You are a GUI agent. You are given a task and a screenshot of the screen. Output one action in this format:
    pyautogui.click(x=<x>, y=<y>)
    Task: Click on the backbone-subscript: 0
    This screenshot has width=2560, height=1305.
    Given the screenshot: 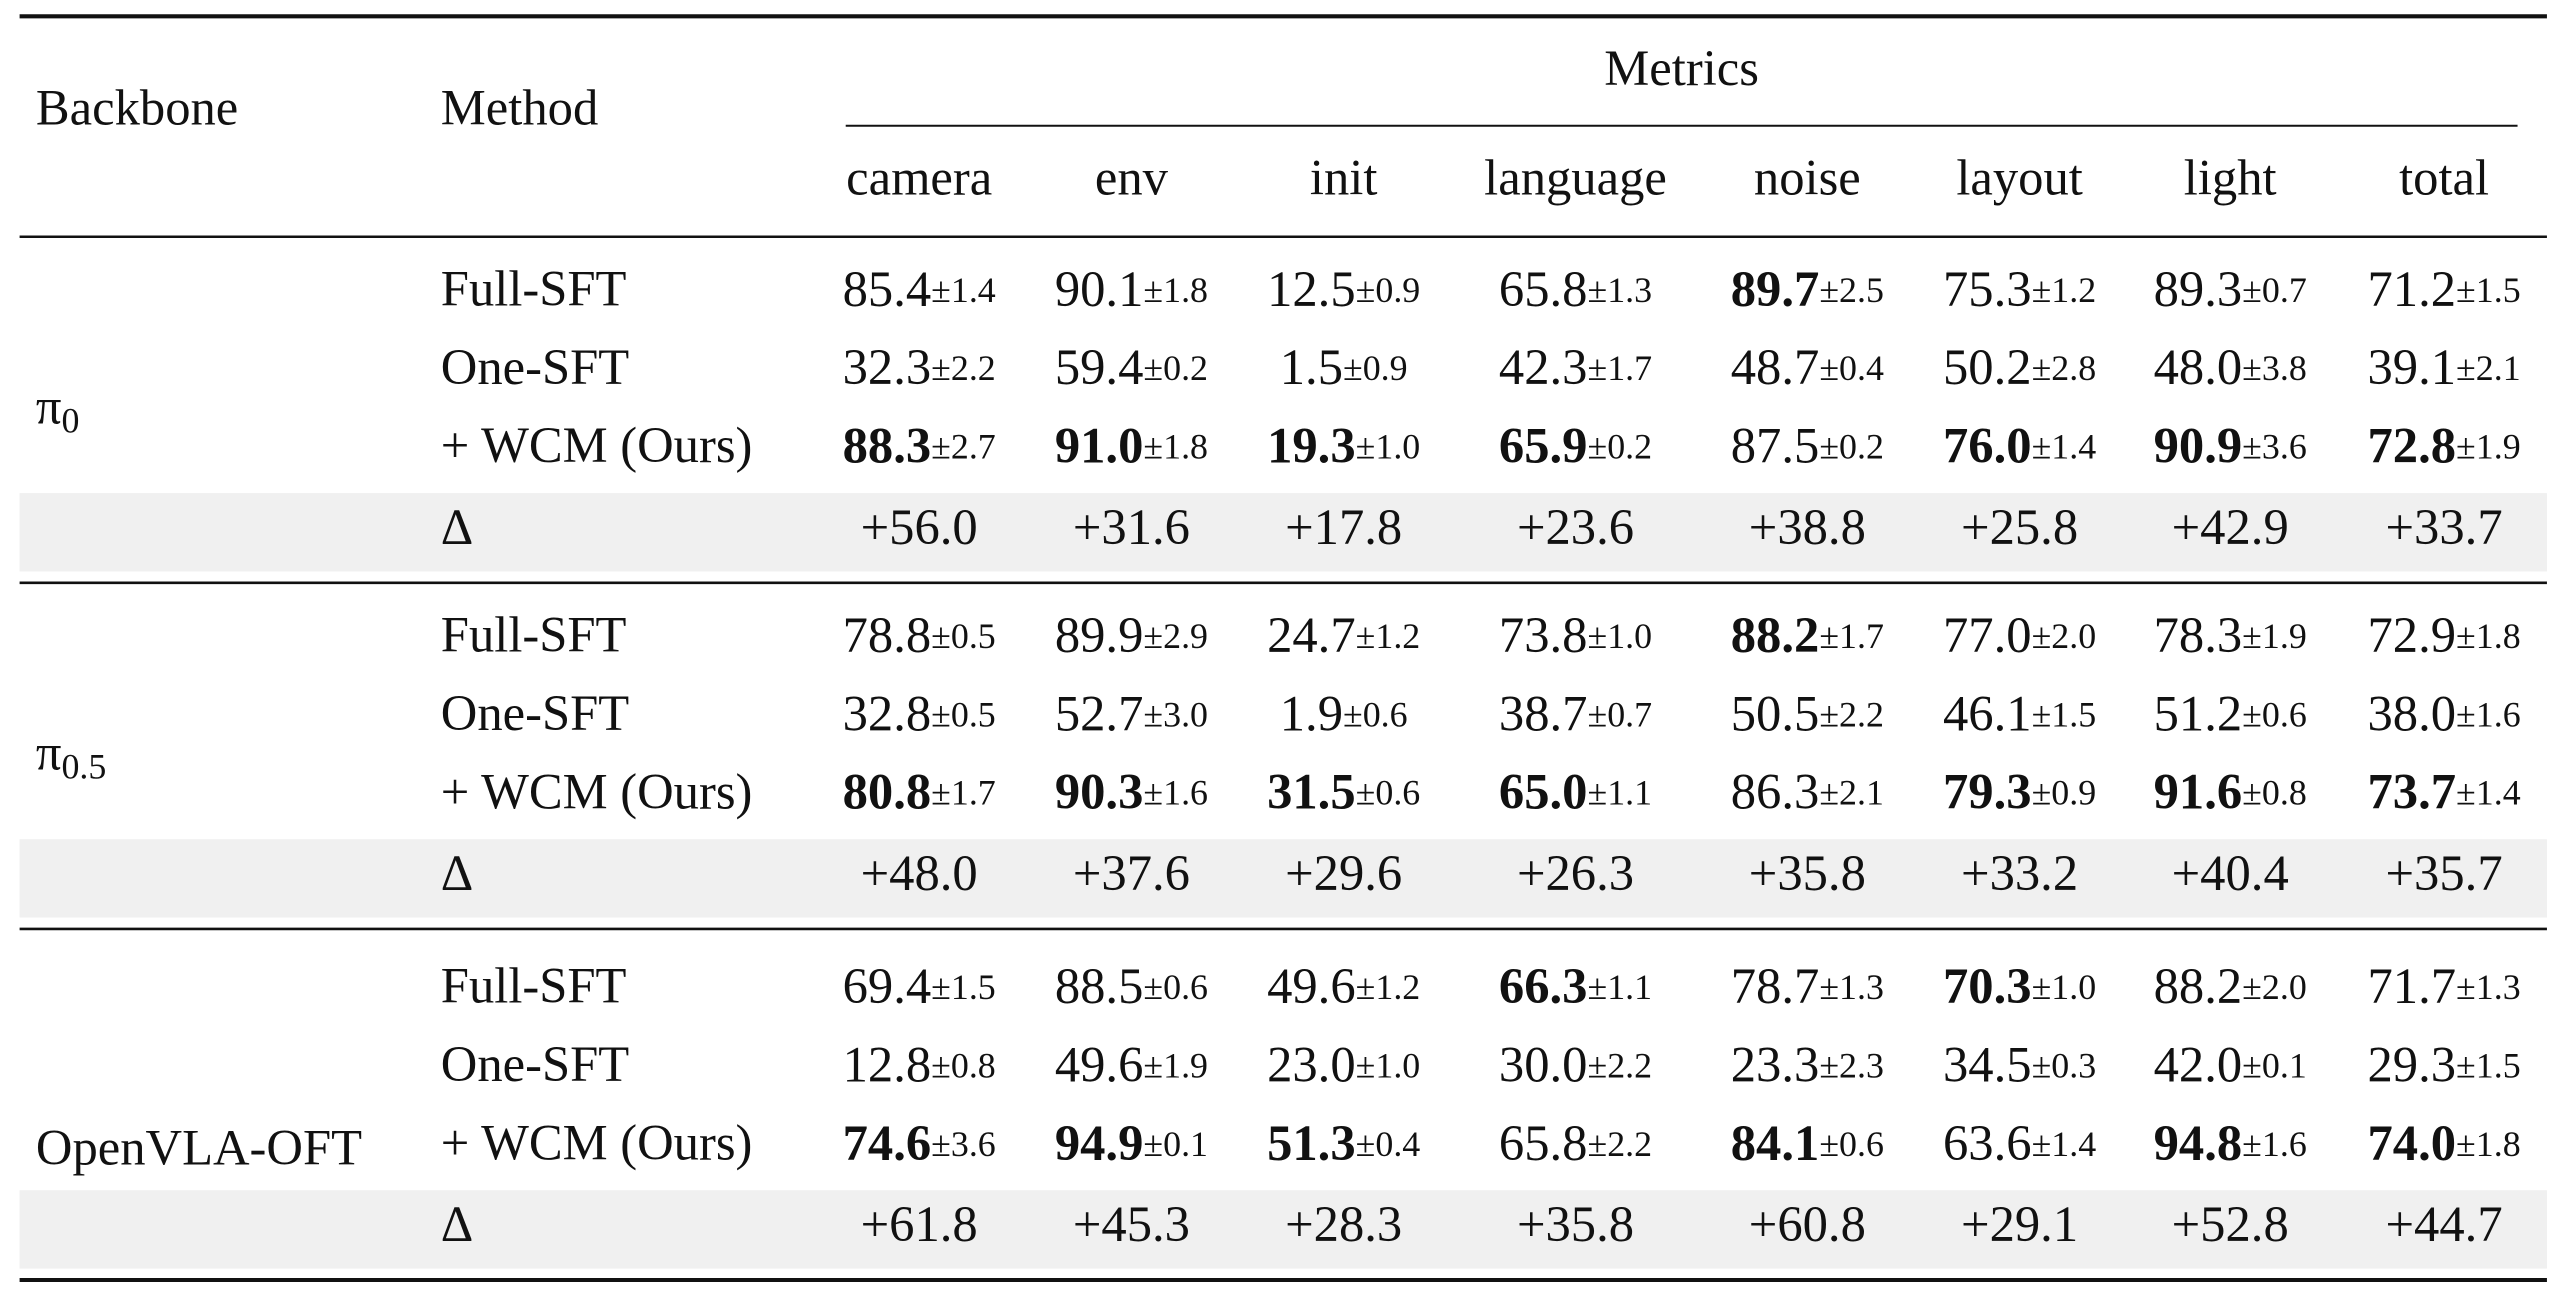 What is the action you would take?
    pyautogui.click(x=70, y=421)
    